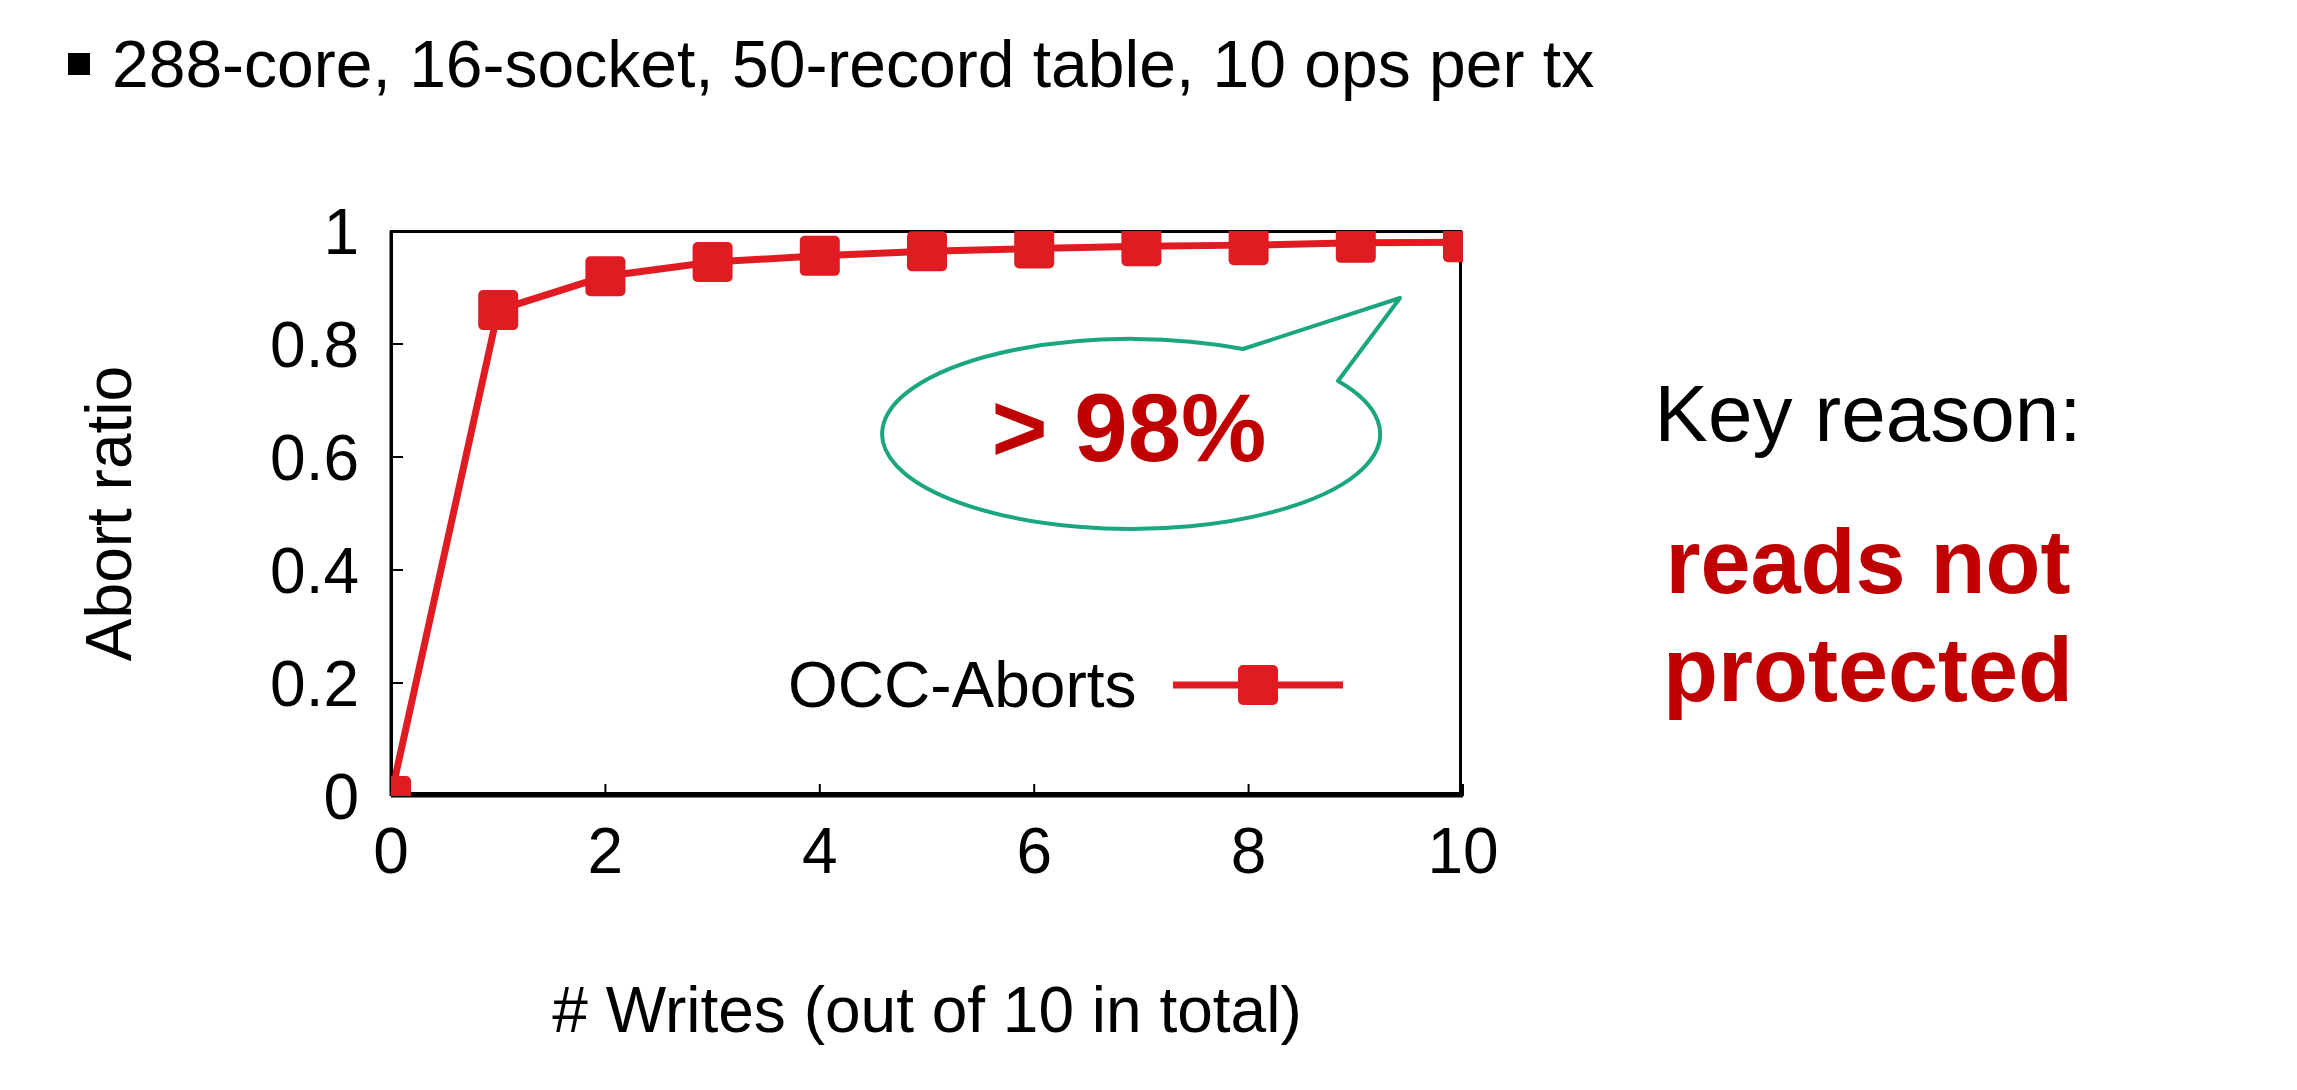 Image resolution: width=2297 pixels, height=1090 pixels. Describe the element at coordinates (1463, 851) in the screenshot. I see `x-tick-label: 10` at that location.